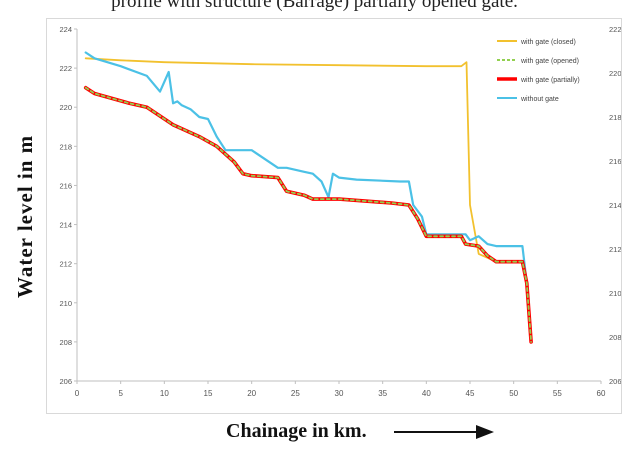 This screenshot has height=452, width=629. I want to click on x-axis-title-row: Chainage in km., so click(314, 432).